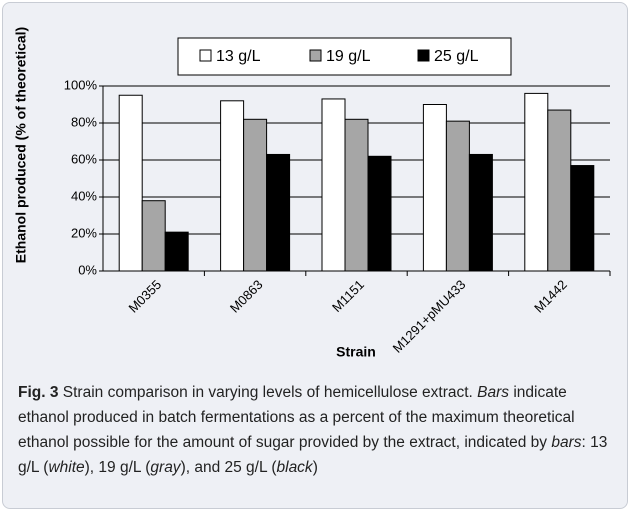  What do you see at coordinates (84, 158) in the screenshot?
I see `y-tick-label: 60%` at bounding box center [84, 158].